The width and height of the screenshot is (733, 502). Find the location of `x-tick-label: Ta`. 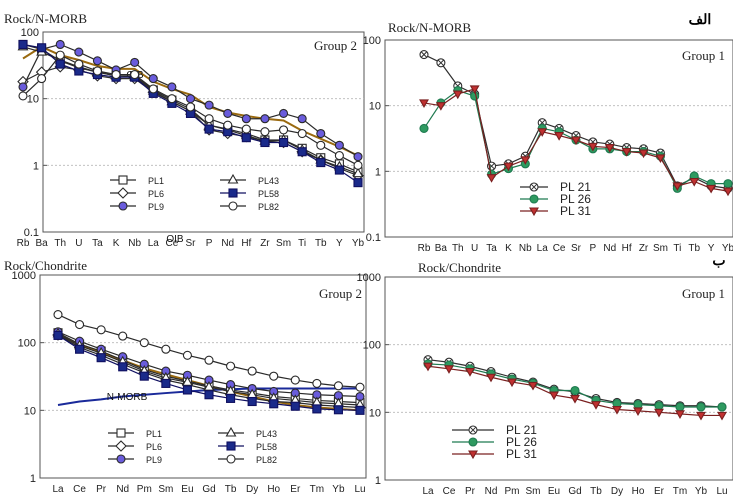

x-tick-label: Ta is located at coordinates (491, 248).